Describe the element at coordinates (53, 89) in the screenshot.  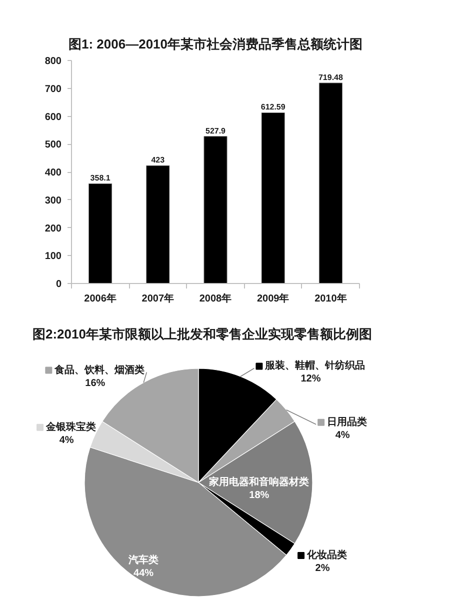
I see `y-tick-label: 700` at that location.